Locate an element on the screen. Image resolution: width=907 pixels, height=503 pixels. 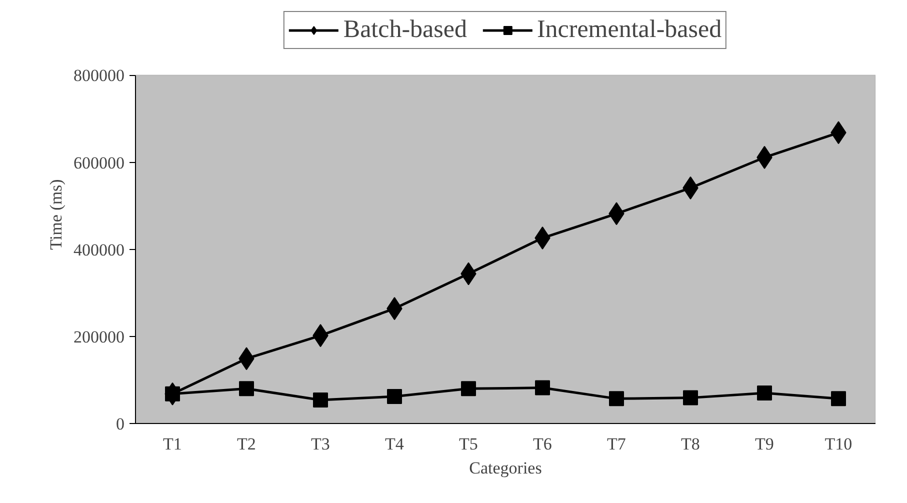
y-tick-label: 800000 is located at coordinates (99, 76).